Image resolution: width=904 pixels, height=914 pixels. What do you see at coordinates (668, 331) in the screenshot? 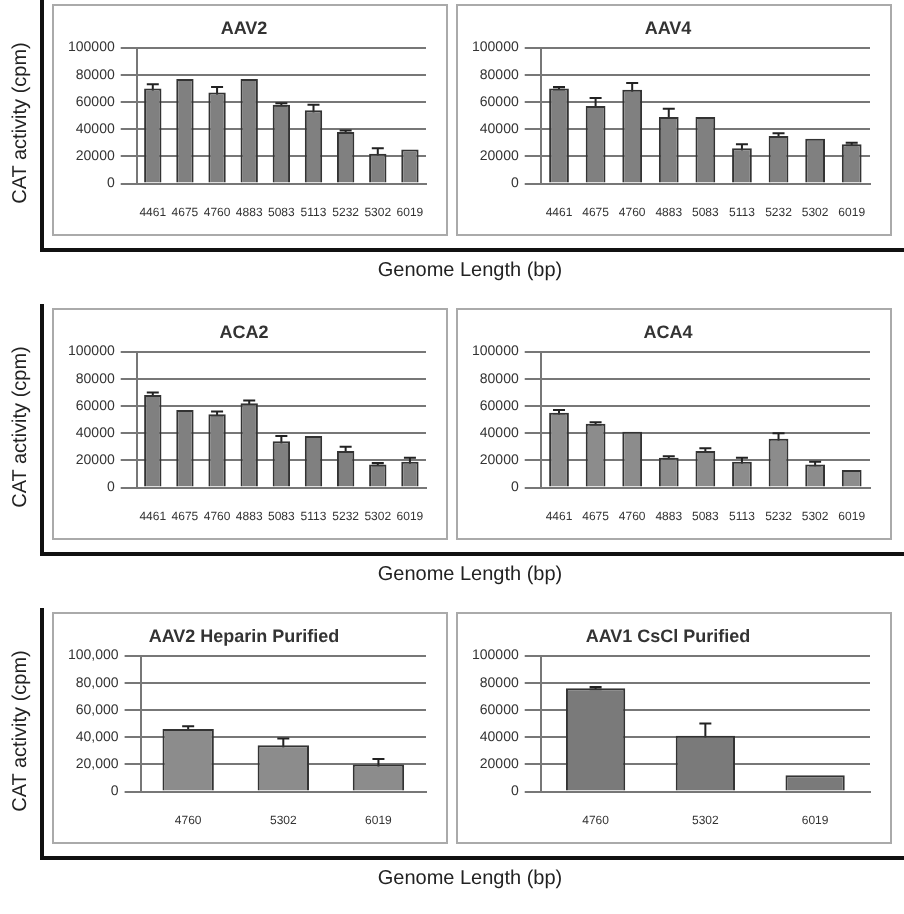
I see `chart-title: ACA4` at bounding box center [668, 331].